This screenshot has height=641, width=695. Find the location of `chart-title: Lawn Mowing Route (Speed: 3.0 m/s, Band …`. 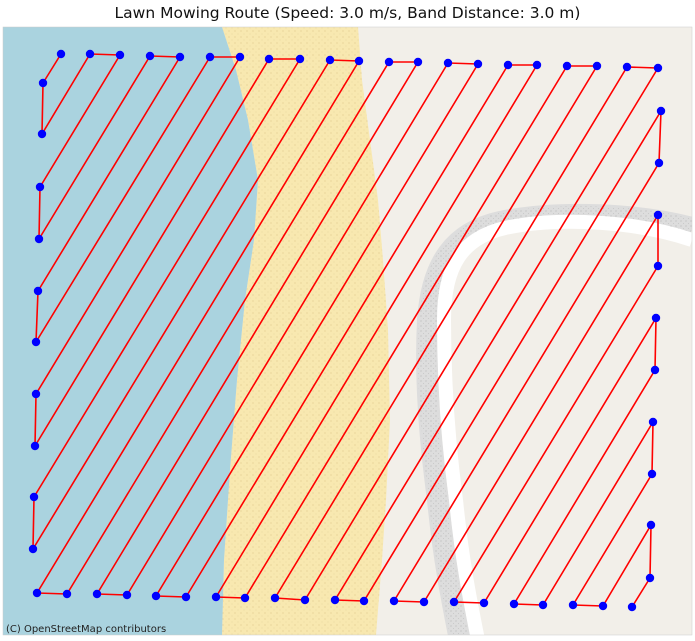

chart-title: Lawn Mowing Route (Speed: 3.0 m/s, Band … is located at coordinates (347, 13).